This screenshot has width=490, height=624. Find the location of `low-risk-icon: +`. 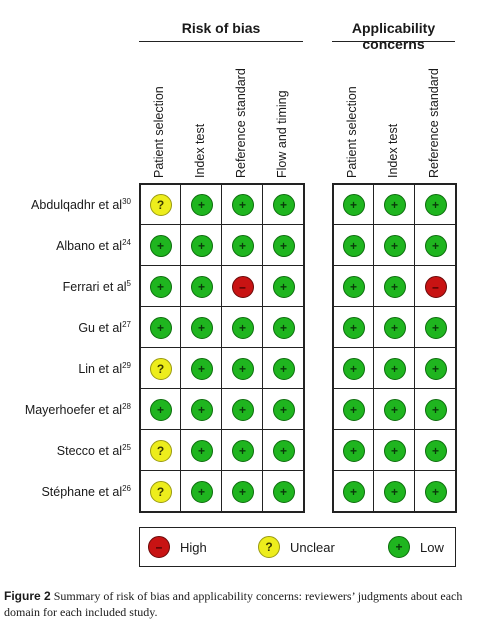

low-risk-icon: + is located at coordinates (399, 547).